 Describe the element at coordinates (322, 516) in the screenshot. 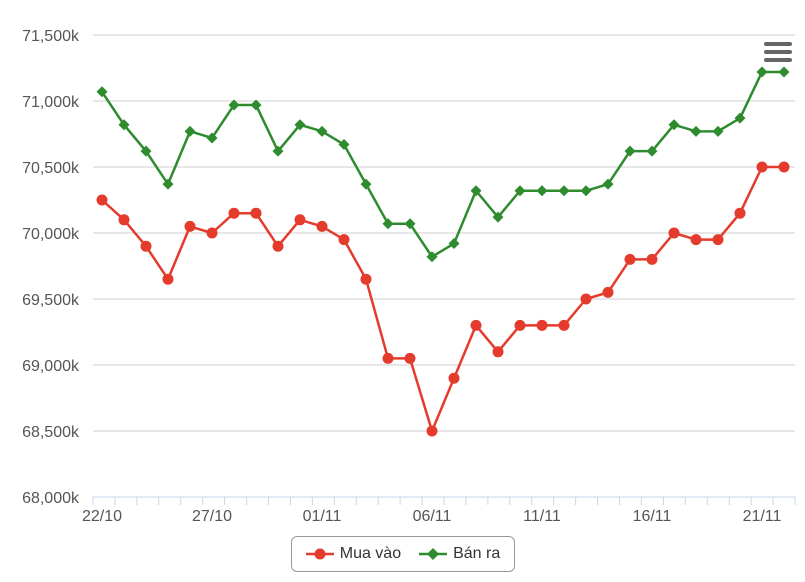

I see `x-tick-label: 01/11` at that location.